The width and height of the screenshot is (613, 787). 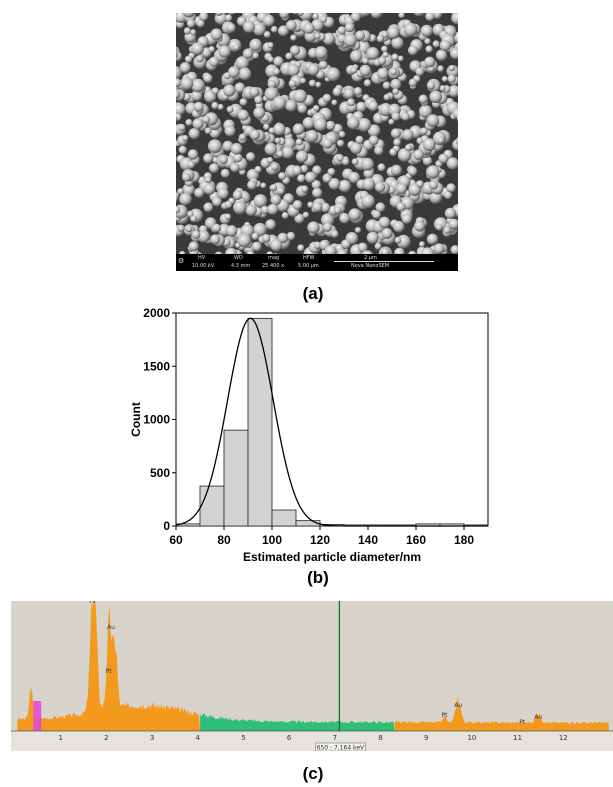 What do you see at coordinates (106, 738) in the screenshot?
I see `x-tick-label: 2` at bounding box center [106, 738].